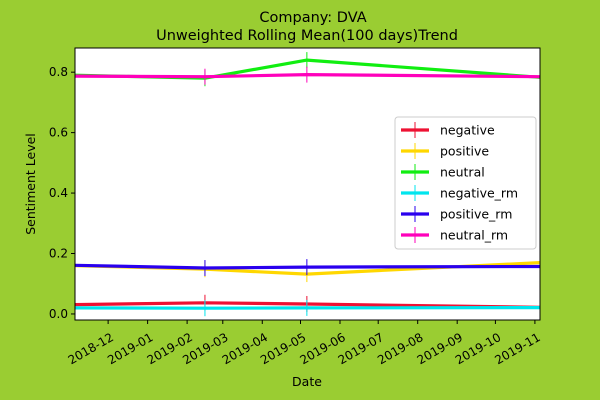  I want to click on legend-label-positive: positive, so click(464, 151).